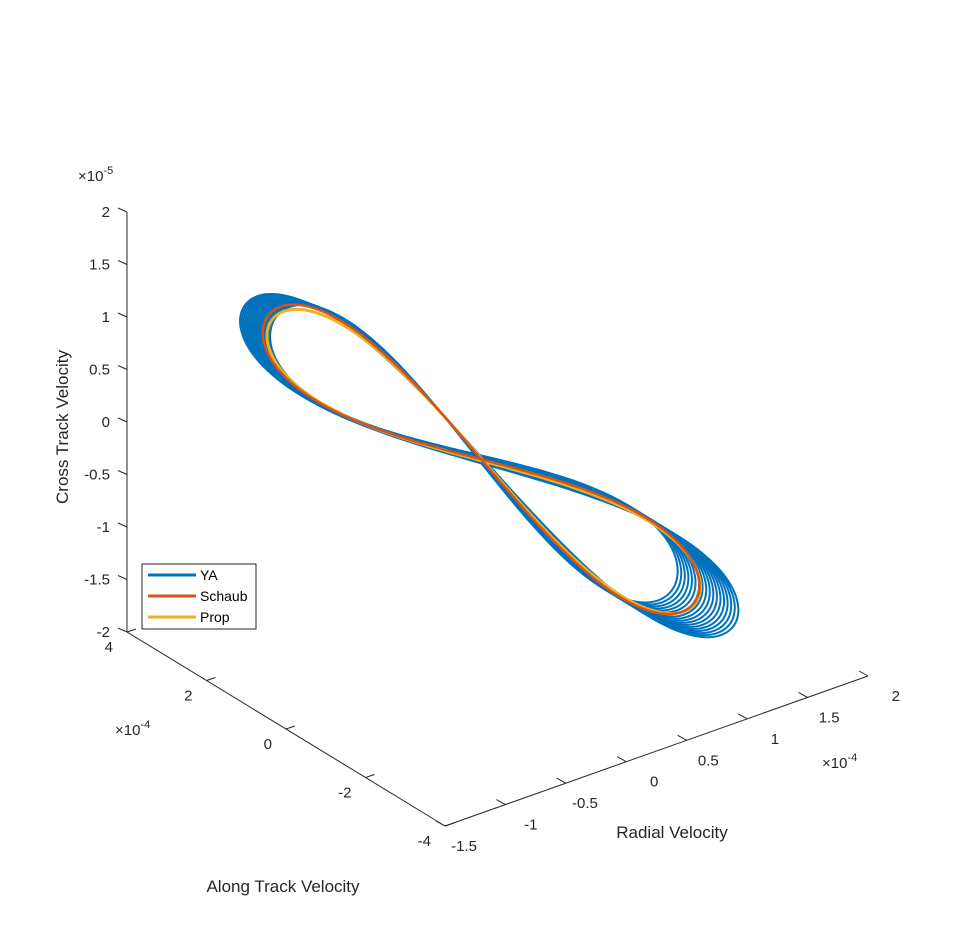  What do you see at coordinates (775, 739) in the screenshot?
I see `x-tick-label: 1` at bounding box center [775, 739].